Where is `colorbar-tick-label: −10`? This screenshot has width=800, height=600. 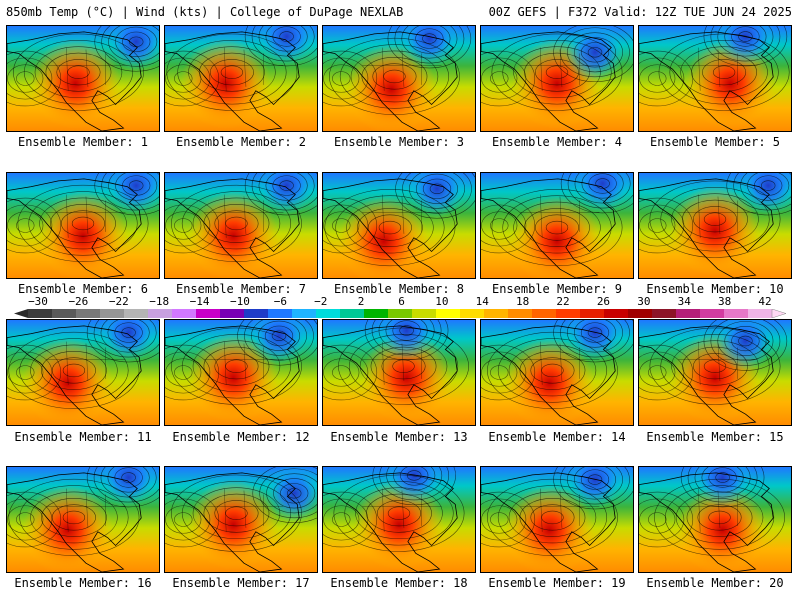 colorbar-tick-label: −10 is located at coordinates (240, 301).